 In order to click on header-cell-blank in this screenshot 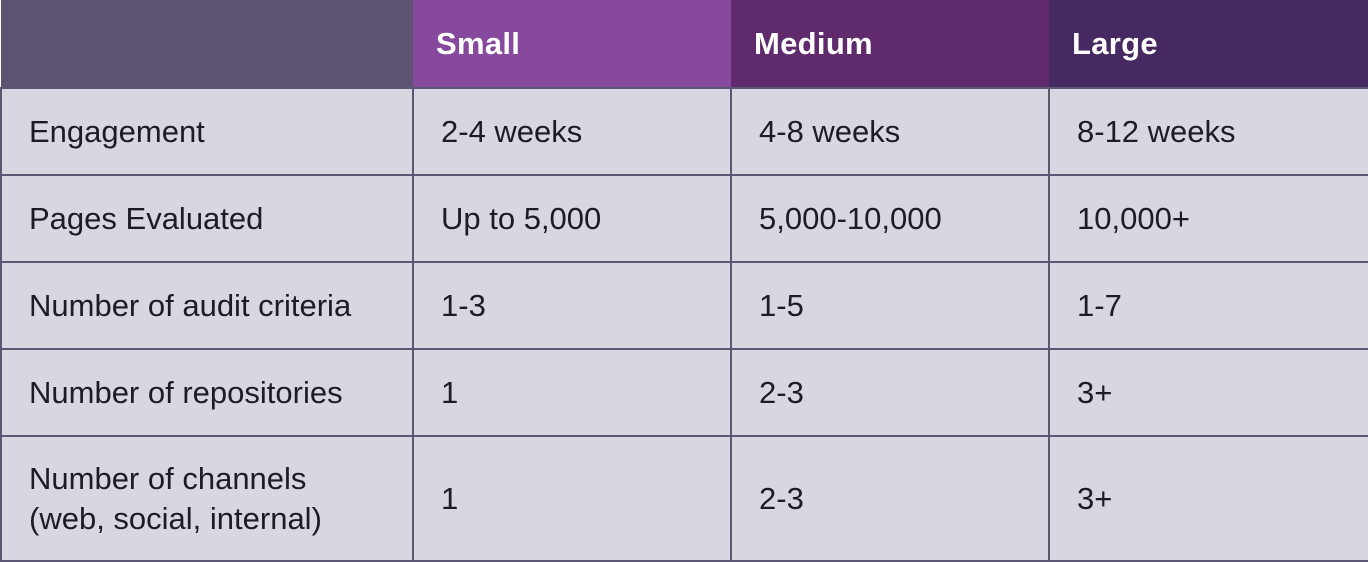, I will do `click(207, 44)`.